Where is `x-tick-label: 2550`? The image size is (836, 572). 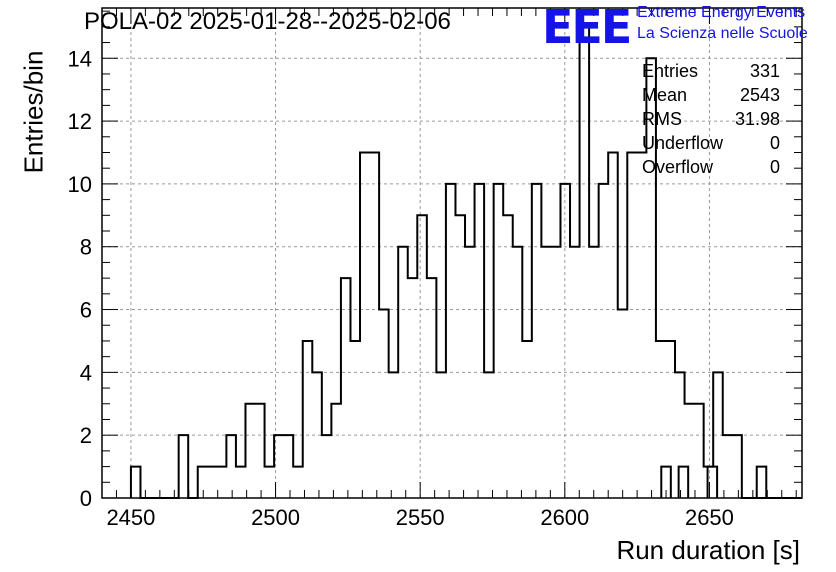 x-tick-label: 2550 is located at coordinates (420, 517).